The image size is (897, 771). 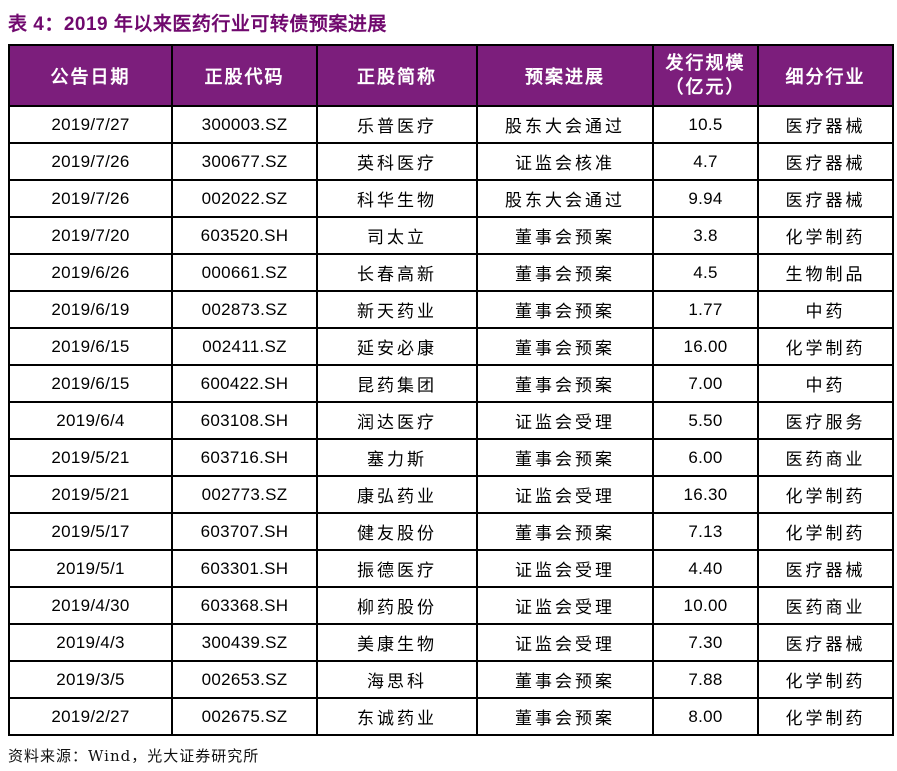 I want to click on cell-sub-industry: 医药商业, so click(x=825, y=605).